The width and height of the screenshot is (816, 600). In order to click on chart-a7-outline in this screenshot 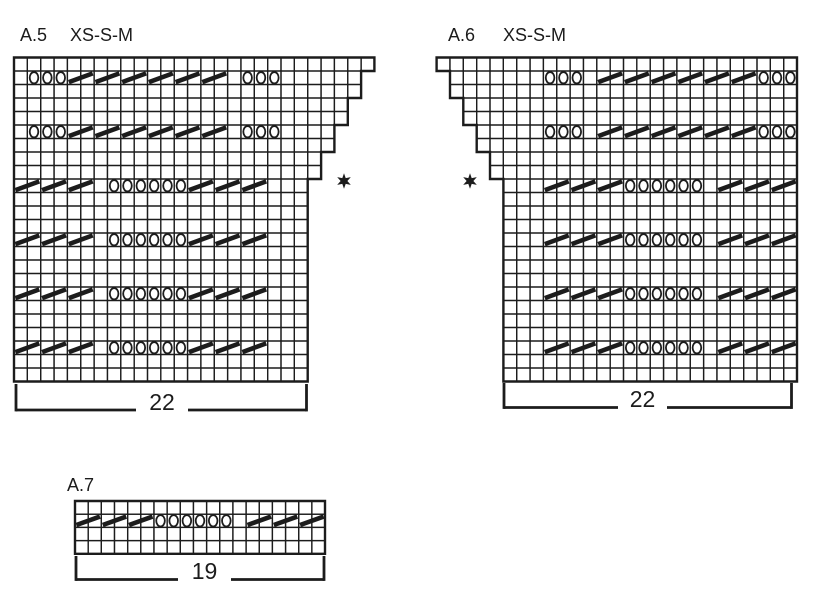, I will do `click(200, 527)`.